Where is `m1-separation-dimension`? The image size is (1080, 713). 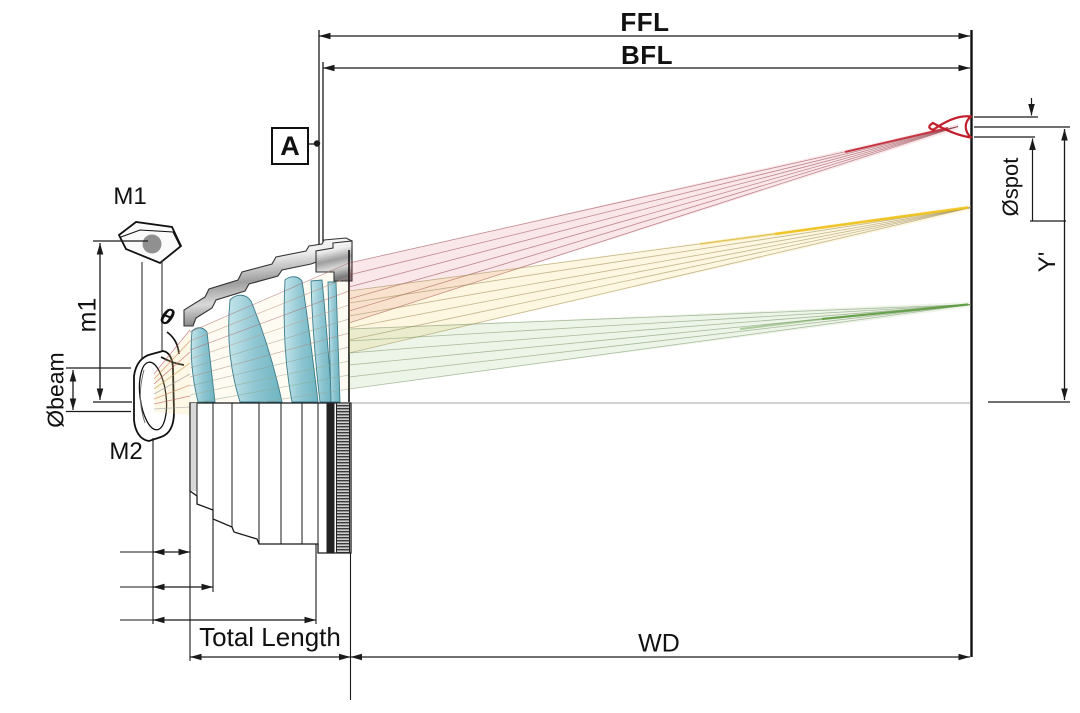
m1-separation-dimension is located at coordinates (120, 321).